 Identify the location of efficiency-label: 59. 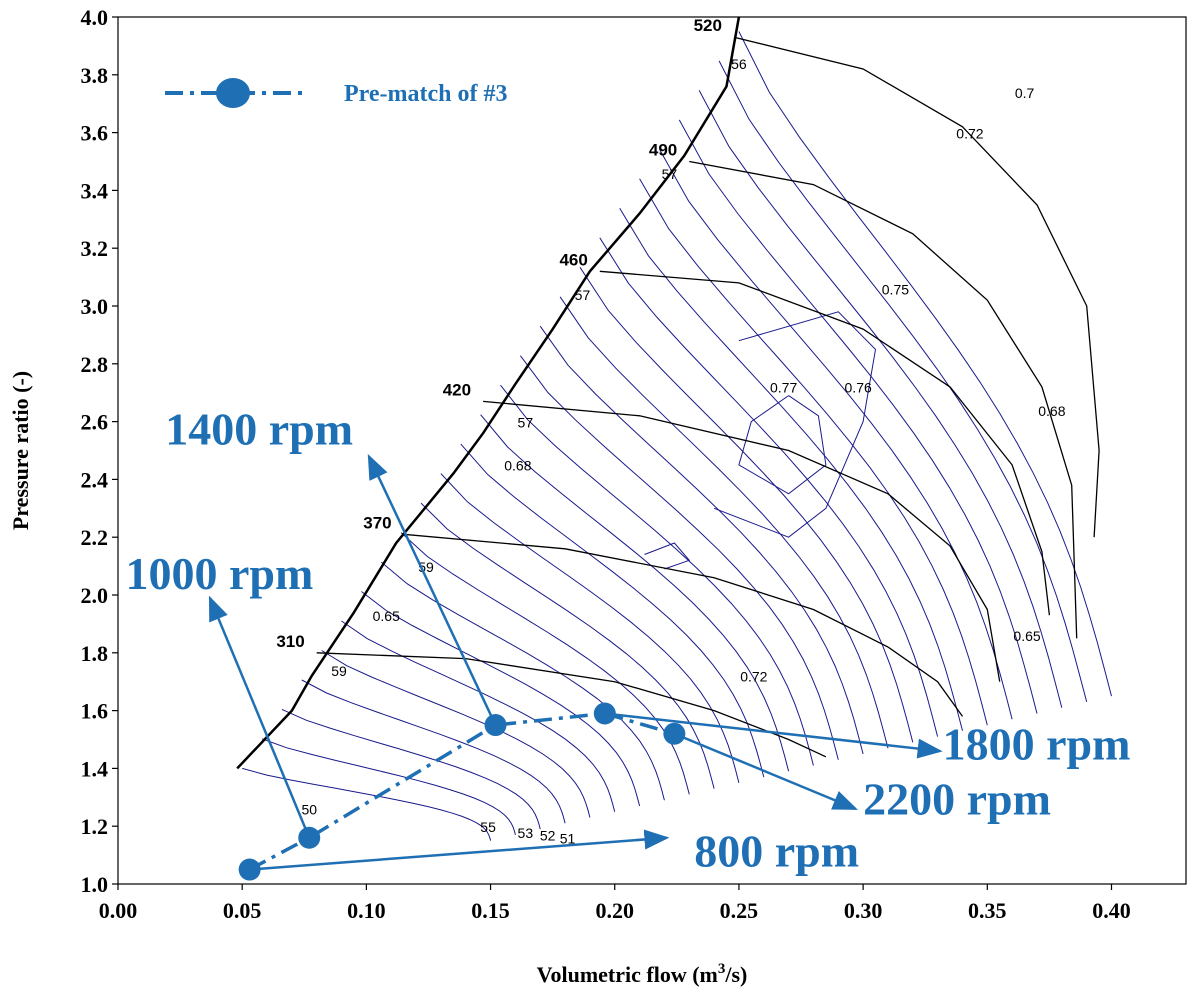
(339, 671).